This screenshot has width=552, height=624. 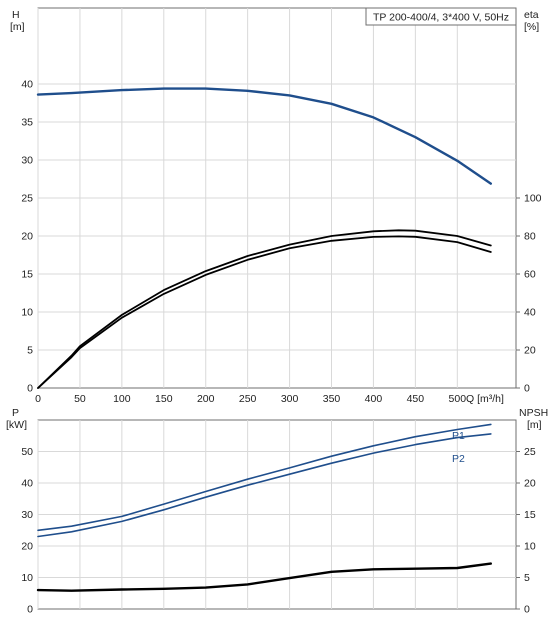 I want to click on y-left-tick-label: 50, so click(x=27, y=452).